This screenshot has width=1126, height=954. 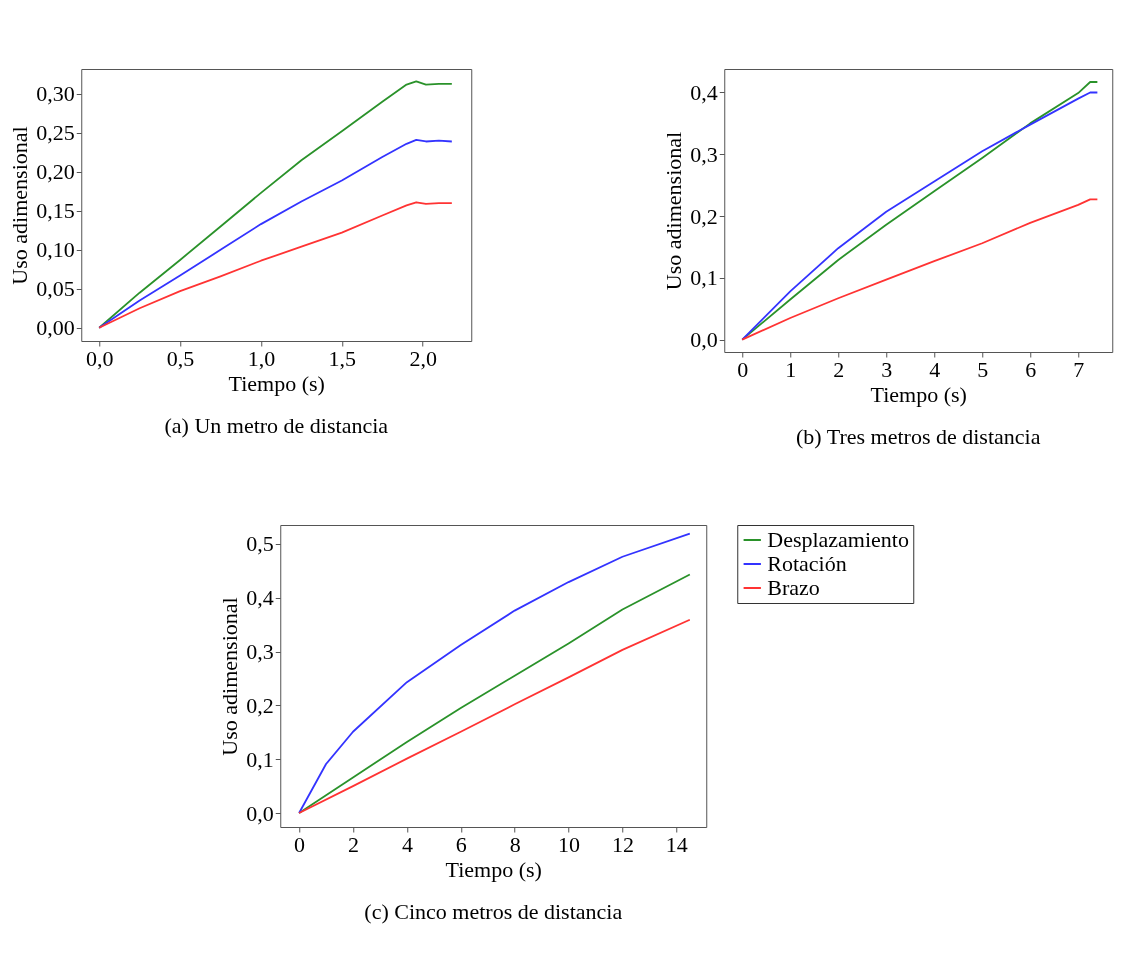 I want to click on text: (c) Cinco metros de distancia, so click(x=493, y=911).